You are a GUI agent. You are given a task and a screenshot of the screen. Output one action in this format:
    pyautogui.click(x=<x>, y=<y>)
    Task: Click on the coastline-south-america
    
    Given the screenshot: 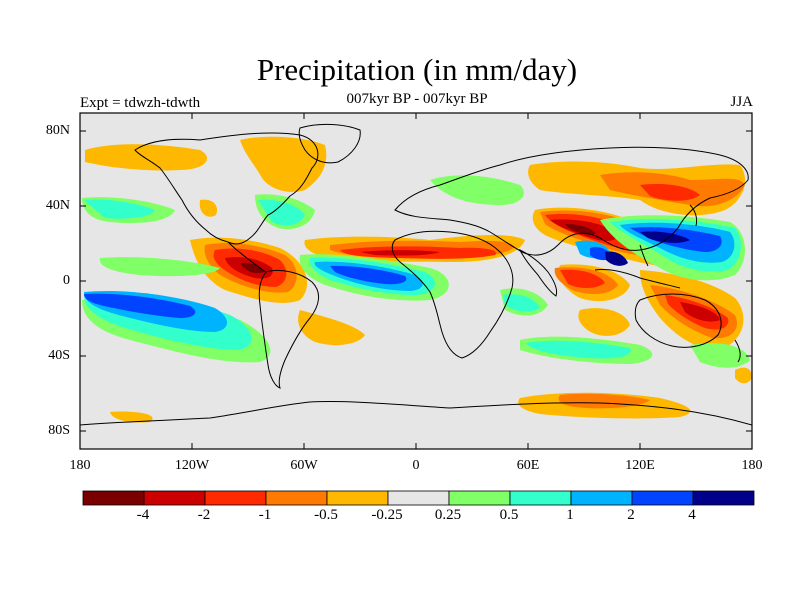 What is the action you would take?
    pyautogui.click(x=288, y=329)
    